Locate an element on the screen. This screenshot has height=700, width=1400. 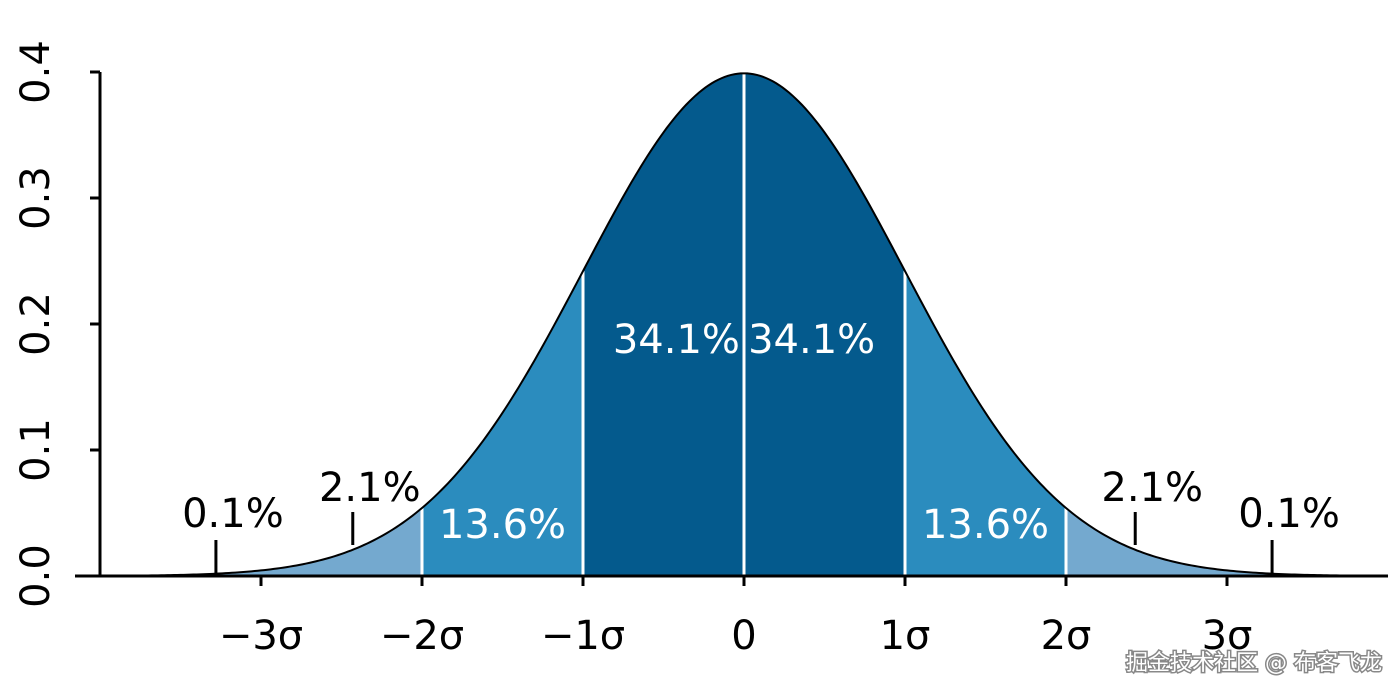
x-tick-label: −3σ is located at coordinates (261, 636).